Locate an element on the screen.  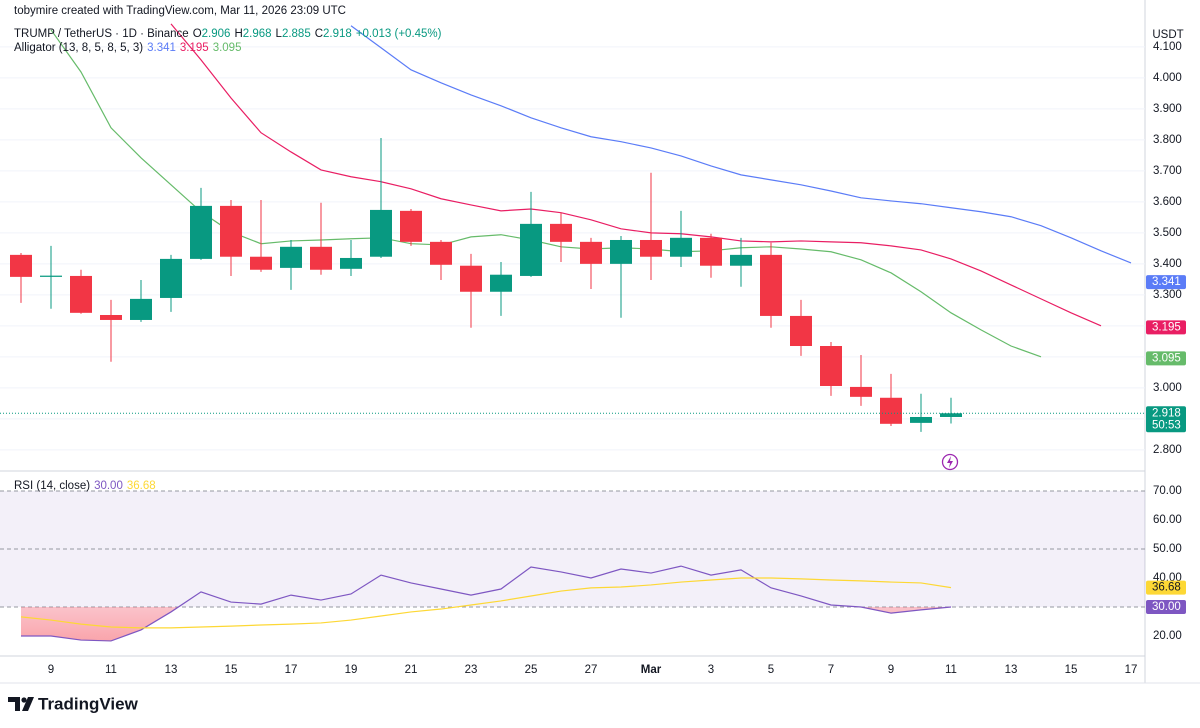
rsi-badge: 30.00 is located at coordinates (1166, 607).